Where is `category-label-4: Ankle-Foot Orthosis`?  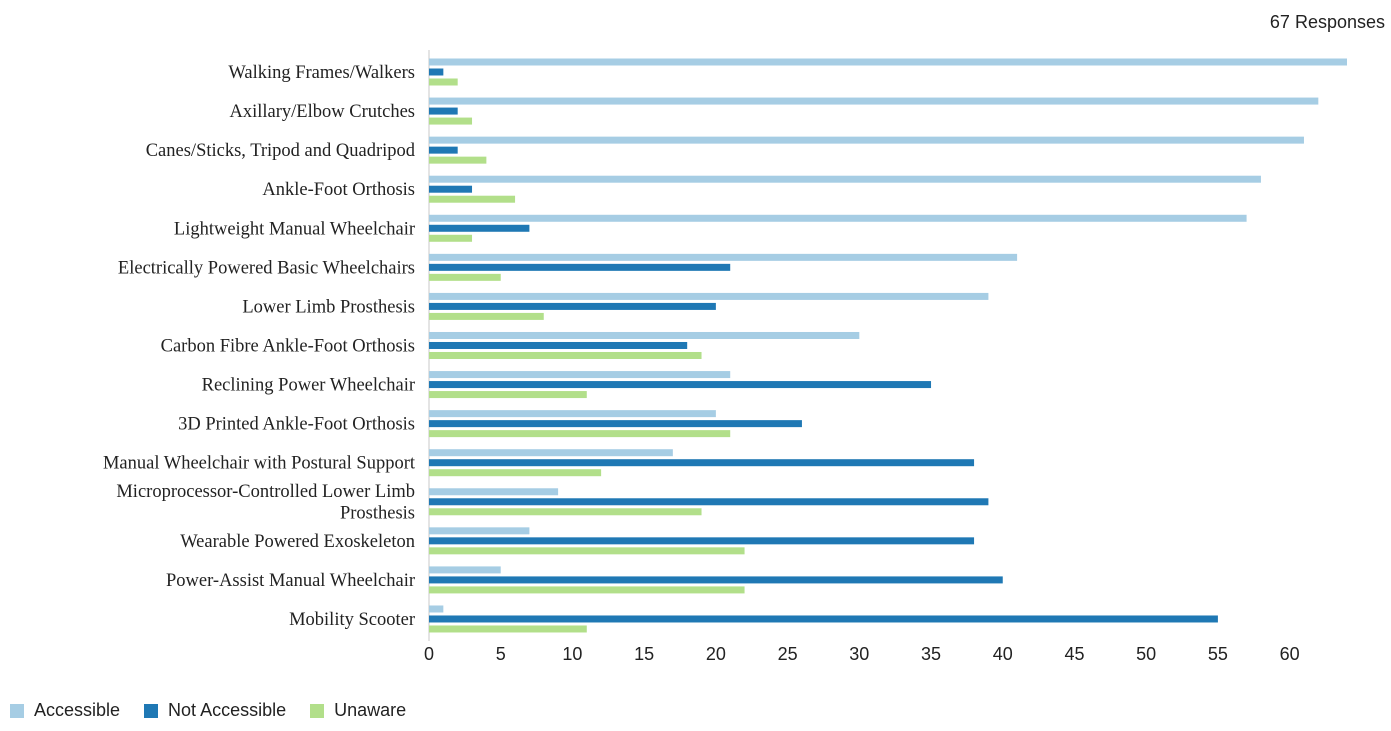 category-label-4: Ankle-Foot Orthosis is located at coordinates (338, 190).